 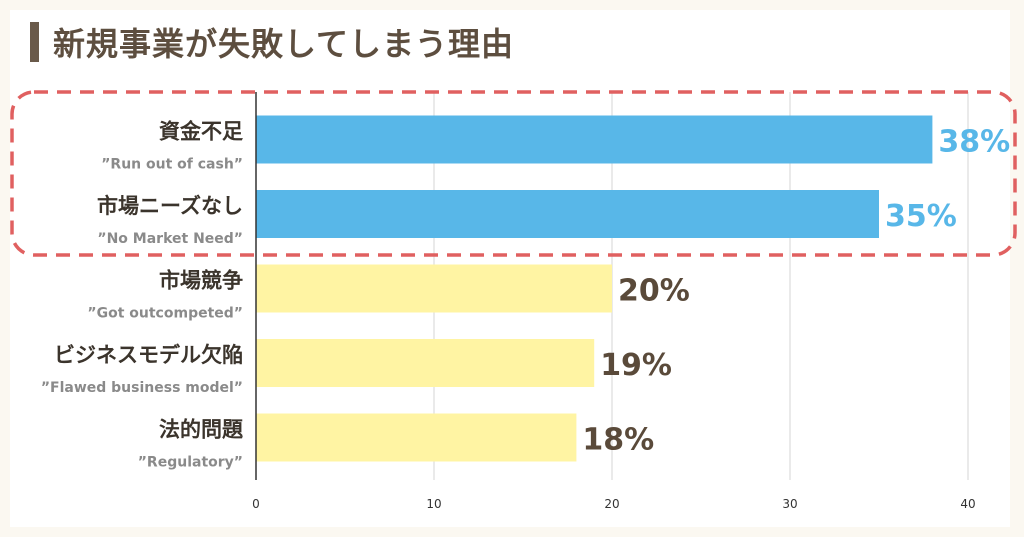 I want to click on data-label: 20%, so click(x=654, y=291).